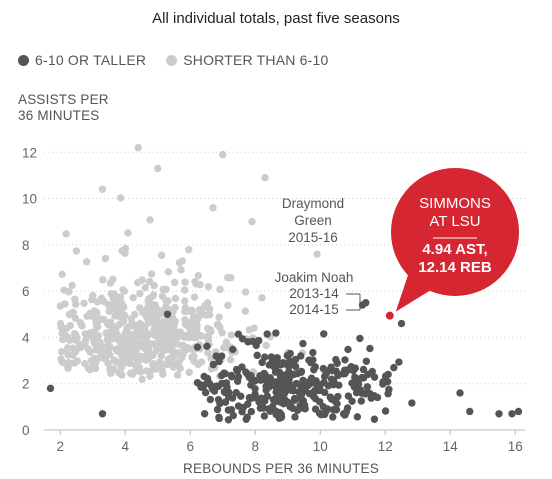 This screenshot has width=552, height=479. Describe the element at coordinates (26, 384) in the screenshot. I see `y-tick-2: 2` at that location.